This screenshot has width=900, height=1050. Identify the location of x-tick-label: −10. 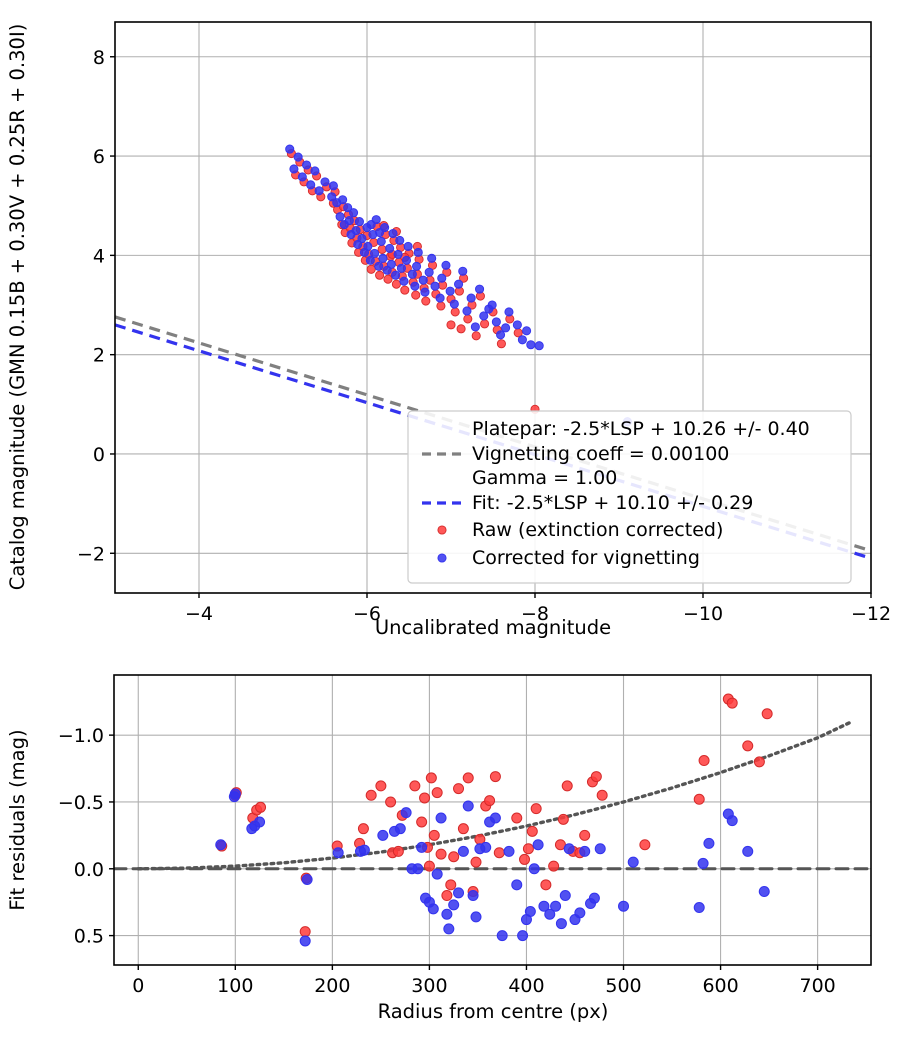
(703, 614).